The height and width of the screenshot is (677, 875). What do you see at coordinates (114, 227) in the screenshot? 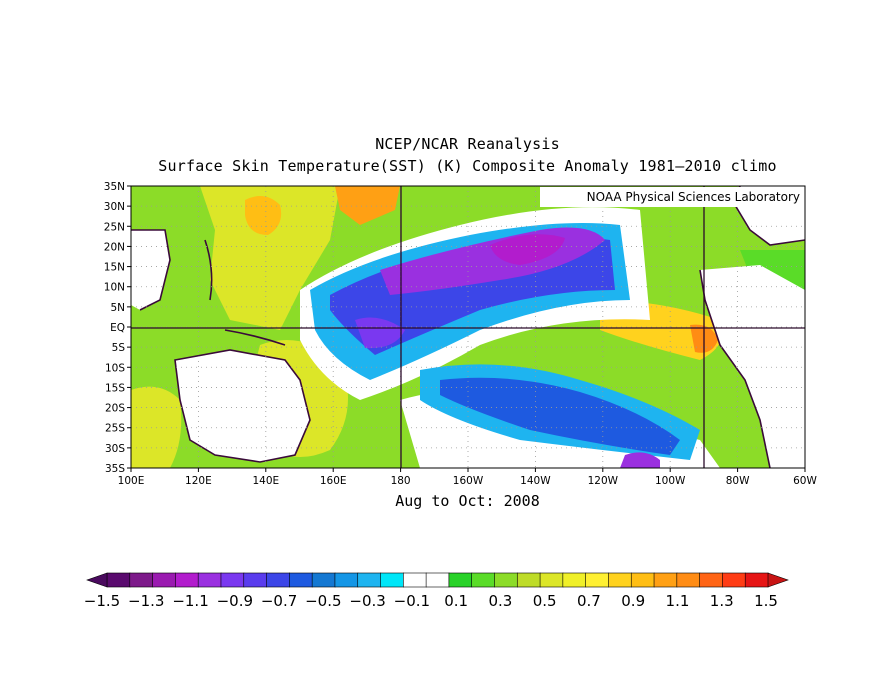
I see `lat-tick-label: 25N` at bounding box center [114, 227].